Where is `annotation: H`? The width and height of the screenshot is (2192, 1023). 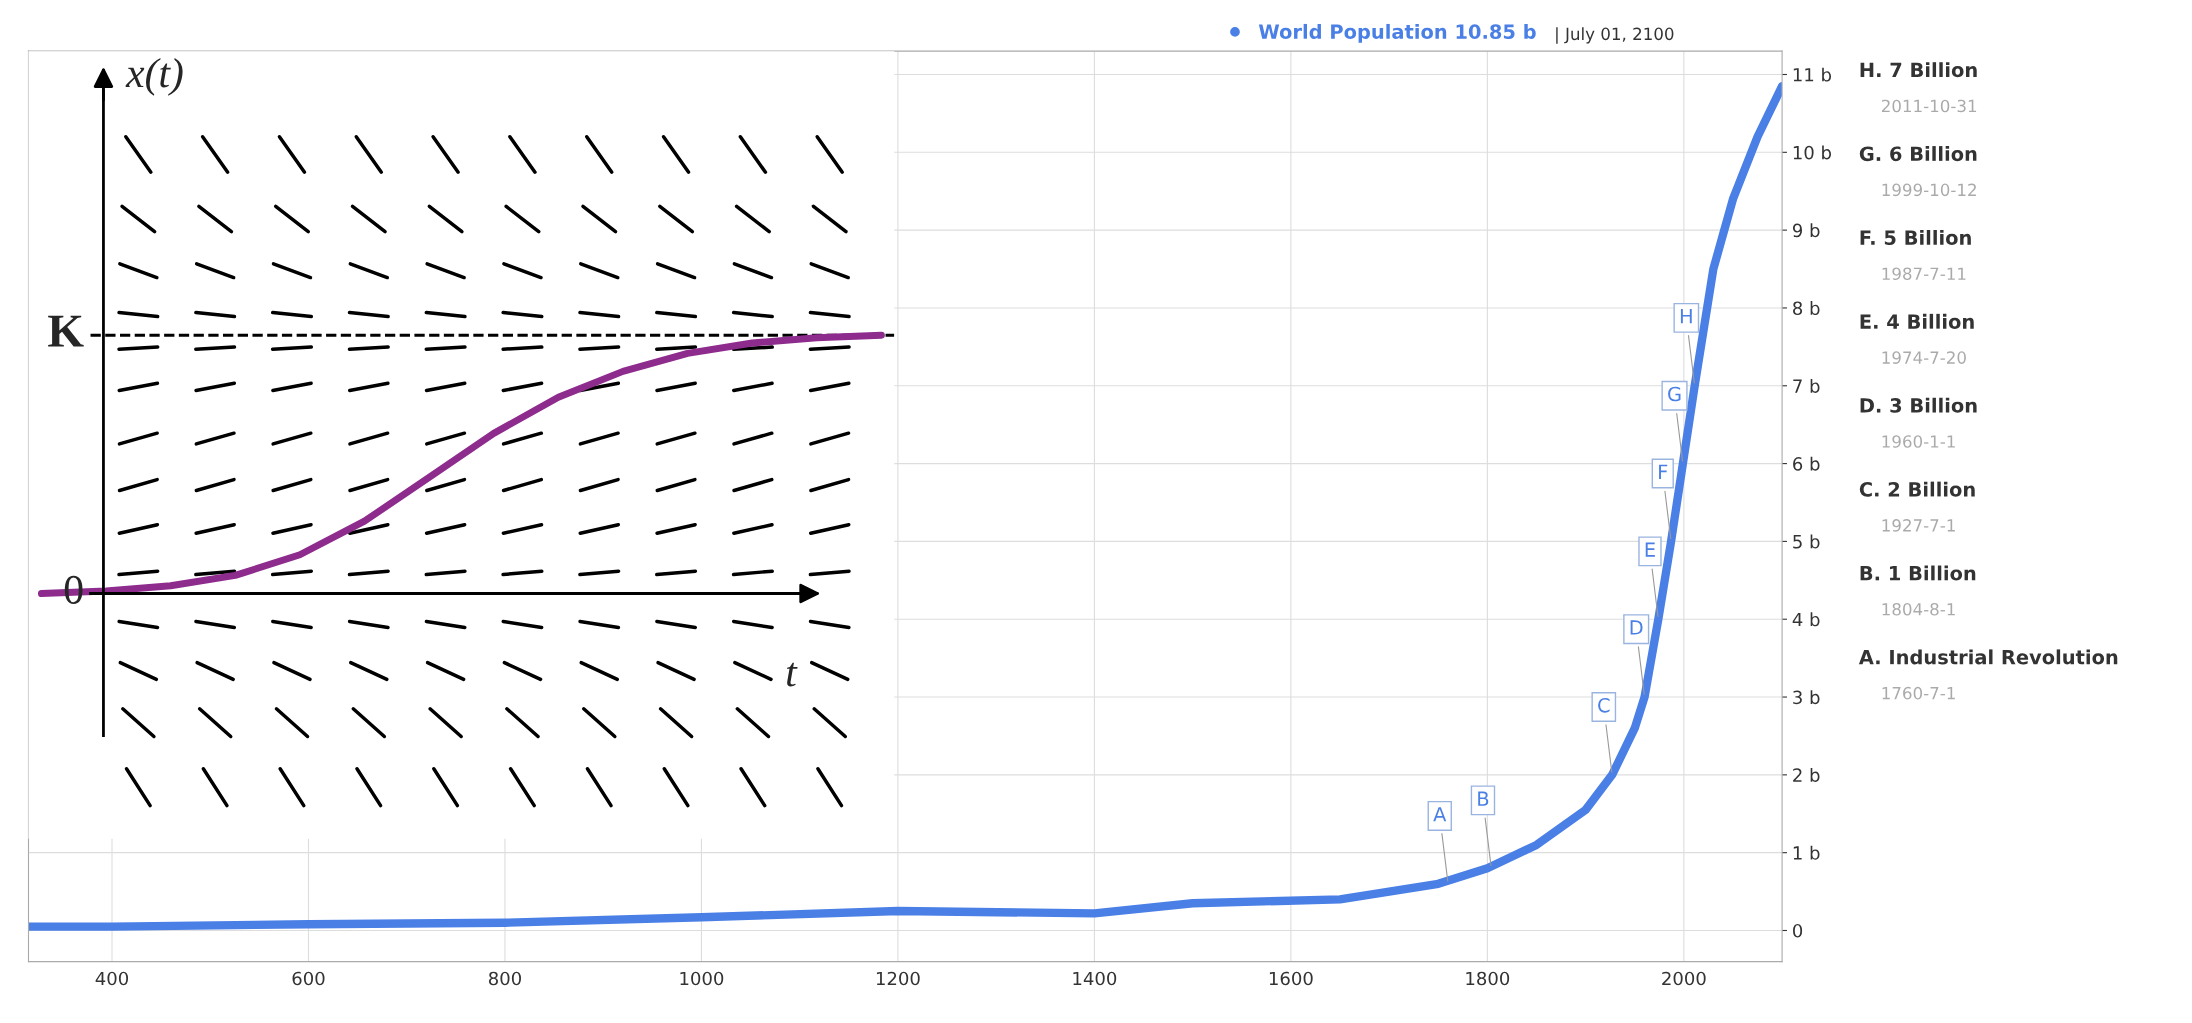
annotation: H is located at coordinates (1686, 316).